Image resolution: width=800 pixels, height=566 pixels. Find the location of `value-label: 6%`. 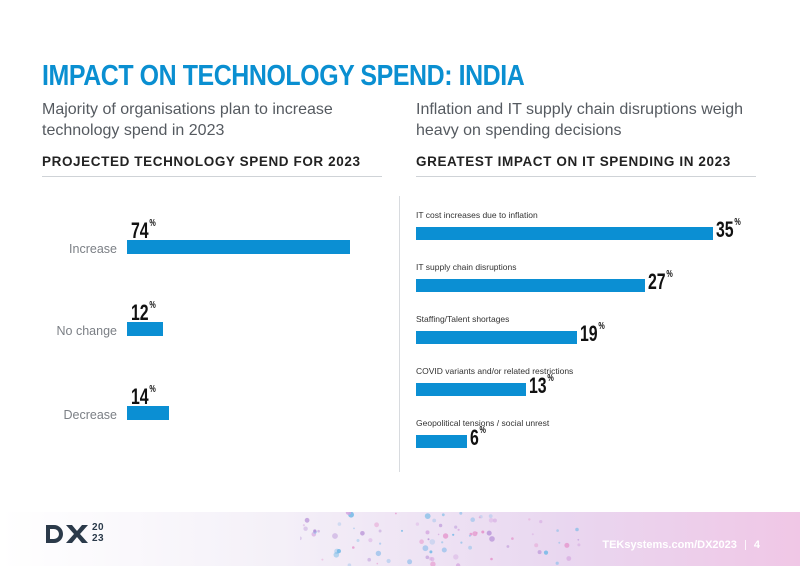

value-label: 6% is located at coordinates (478, 438).